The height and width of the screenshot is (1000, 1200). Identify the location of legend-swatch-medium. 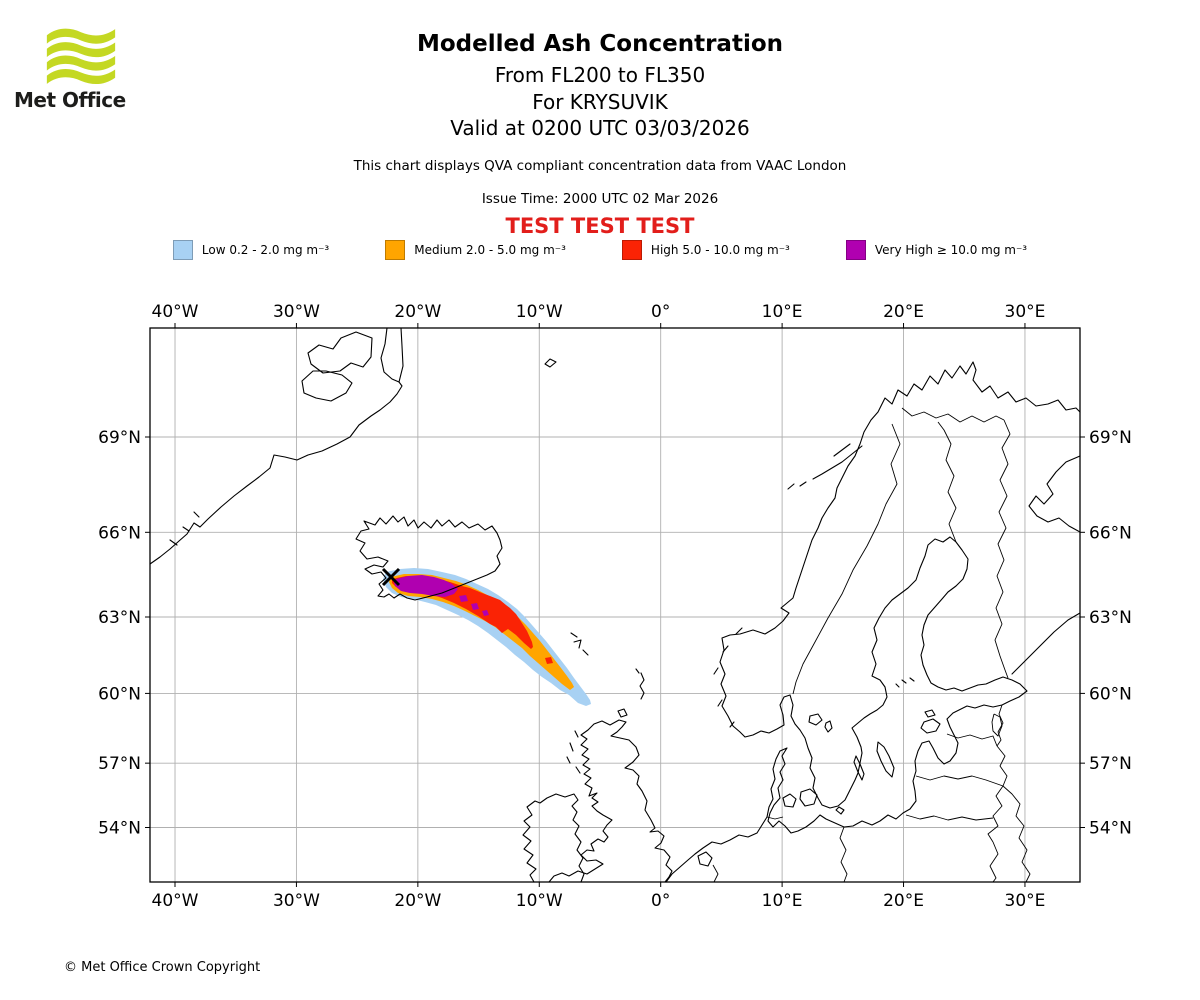
(395, 250).